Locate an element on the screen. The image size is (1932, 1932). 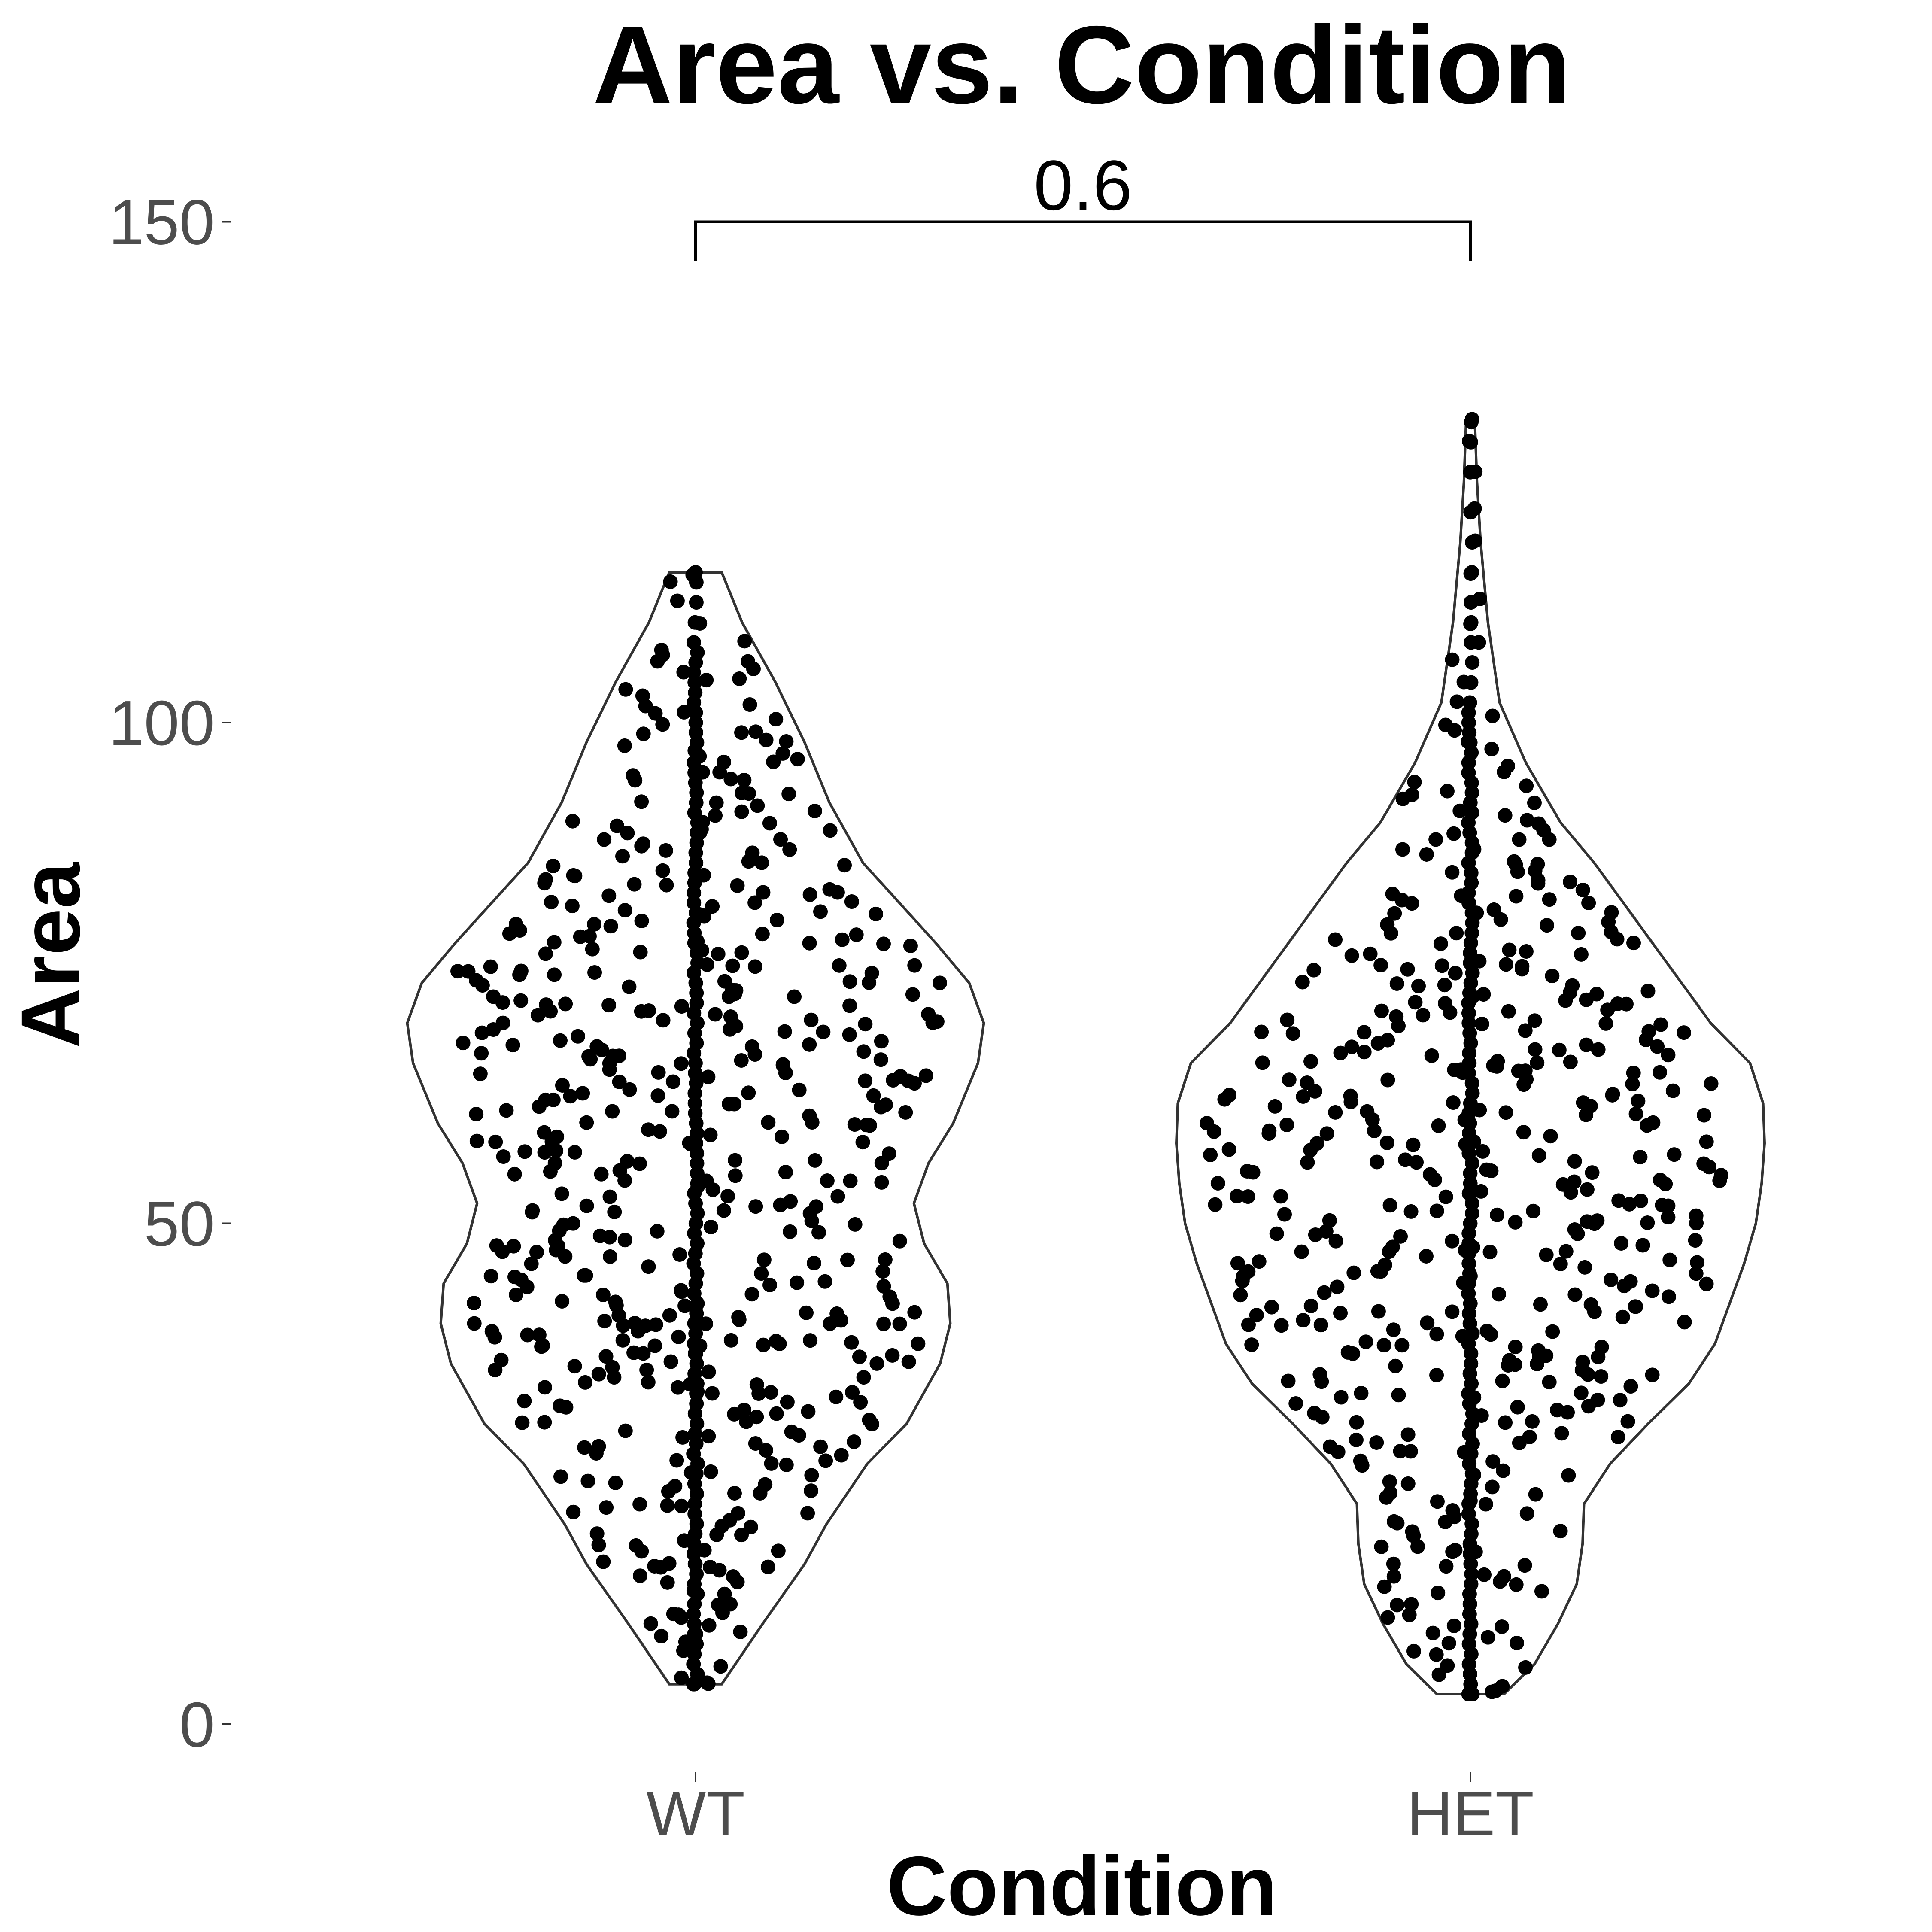
point-wt-c103 is located at coordinates (695, 722).